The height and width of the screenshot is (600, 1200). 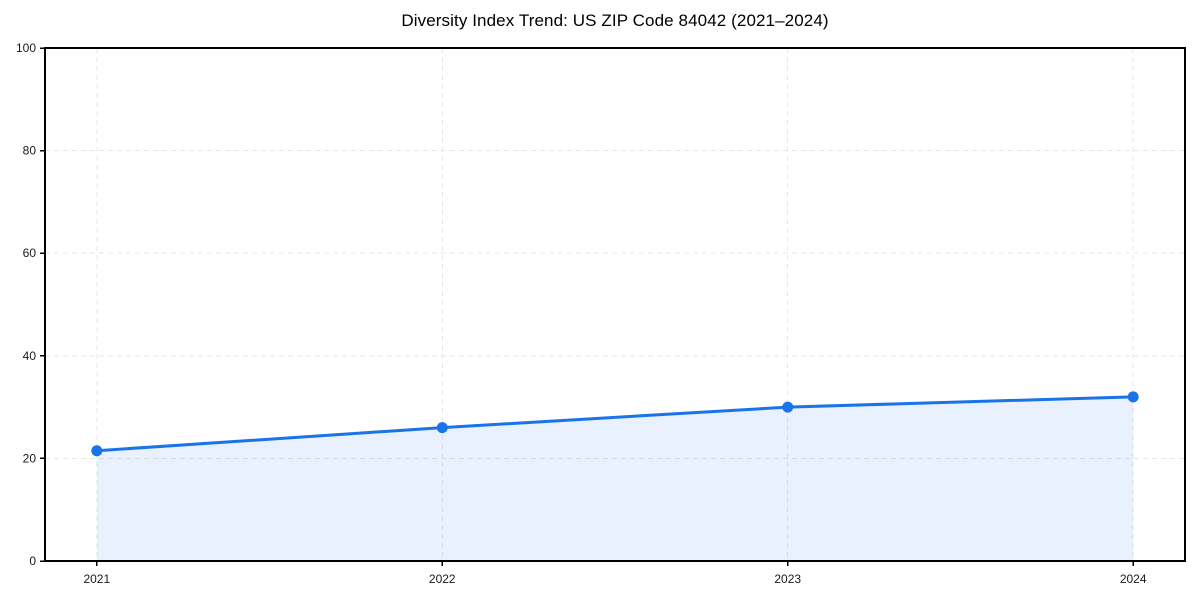 What do you see at coordinates (442, 579) in the screenshot?
I see `x-tick-label: 2022` at bounding box center [442, 579].